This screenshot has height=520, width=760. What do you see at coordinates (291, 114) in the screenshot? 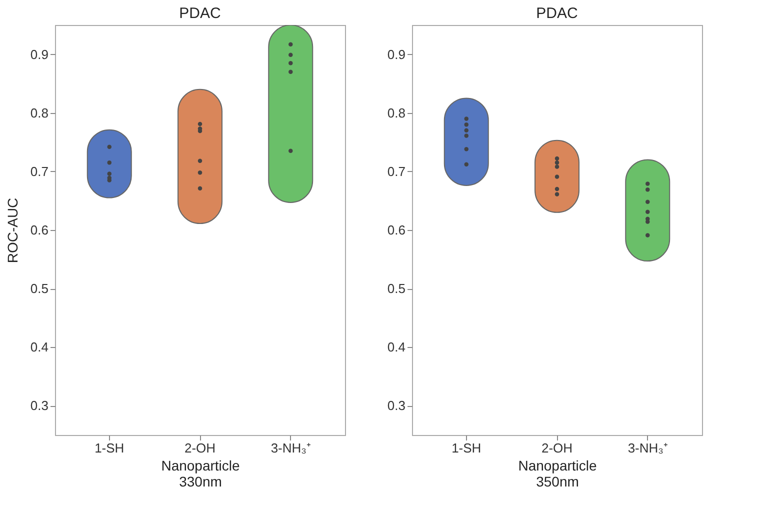
I see `bar` at bounding box center [291, 114].